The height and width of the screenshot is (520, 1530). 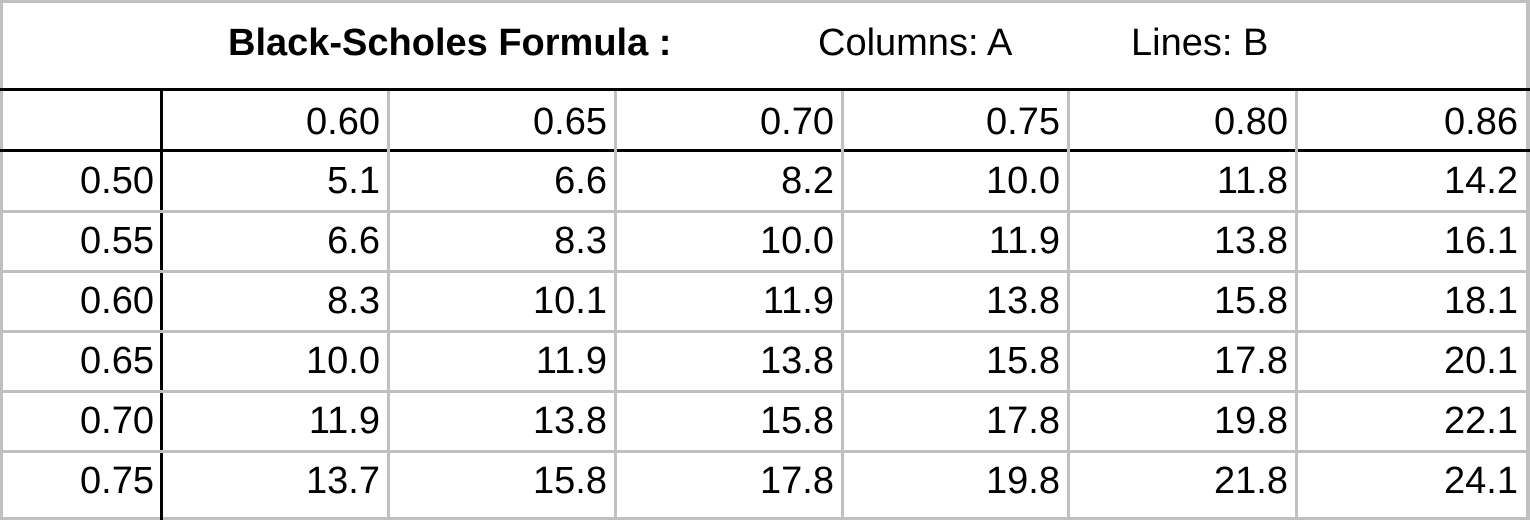 I want to click on row-header: 0.60, so click(x=117, y=301).